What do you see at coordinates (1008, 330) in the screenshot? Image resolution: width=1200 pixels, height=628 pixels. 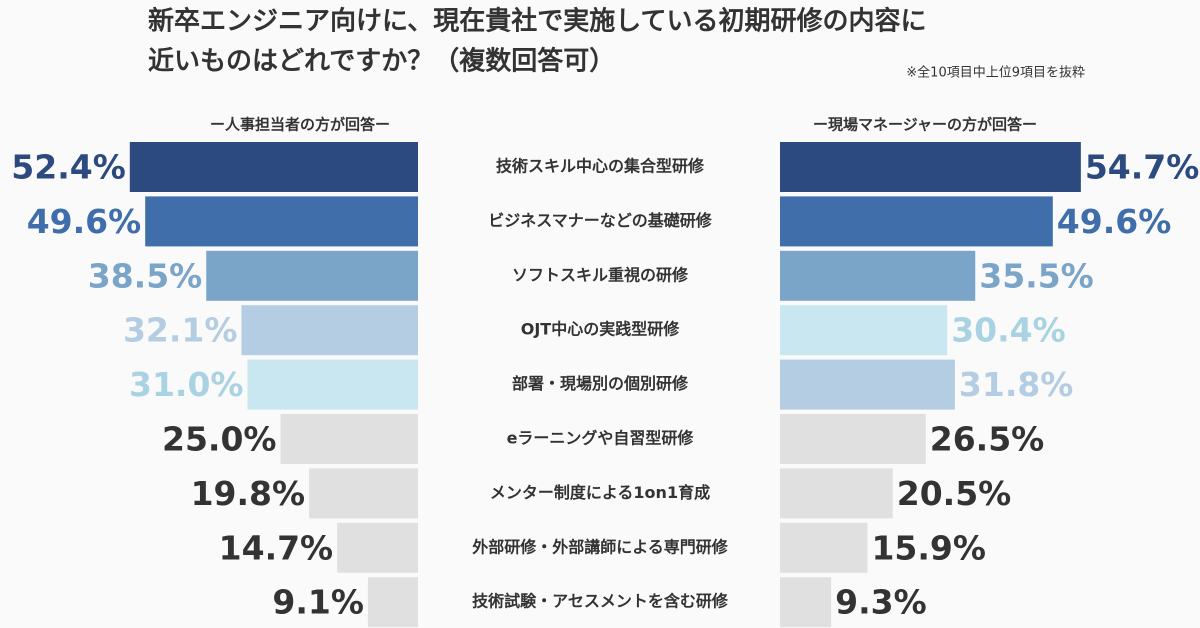 I see `value-label: 30.4%` at bounding box center [1008, 330].